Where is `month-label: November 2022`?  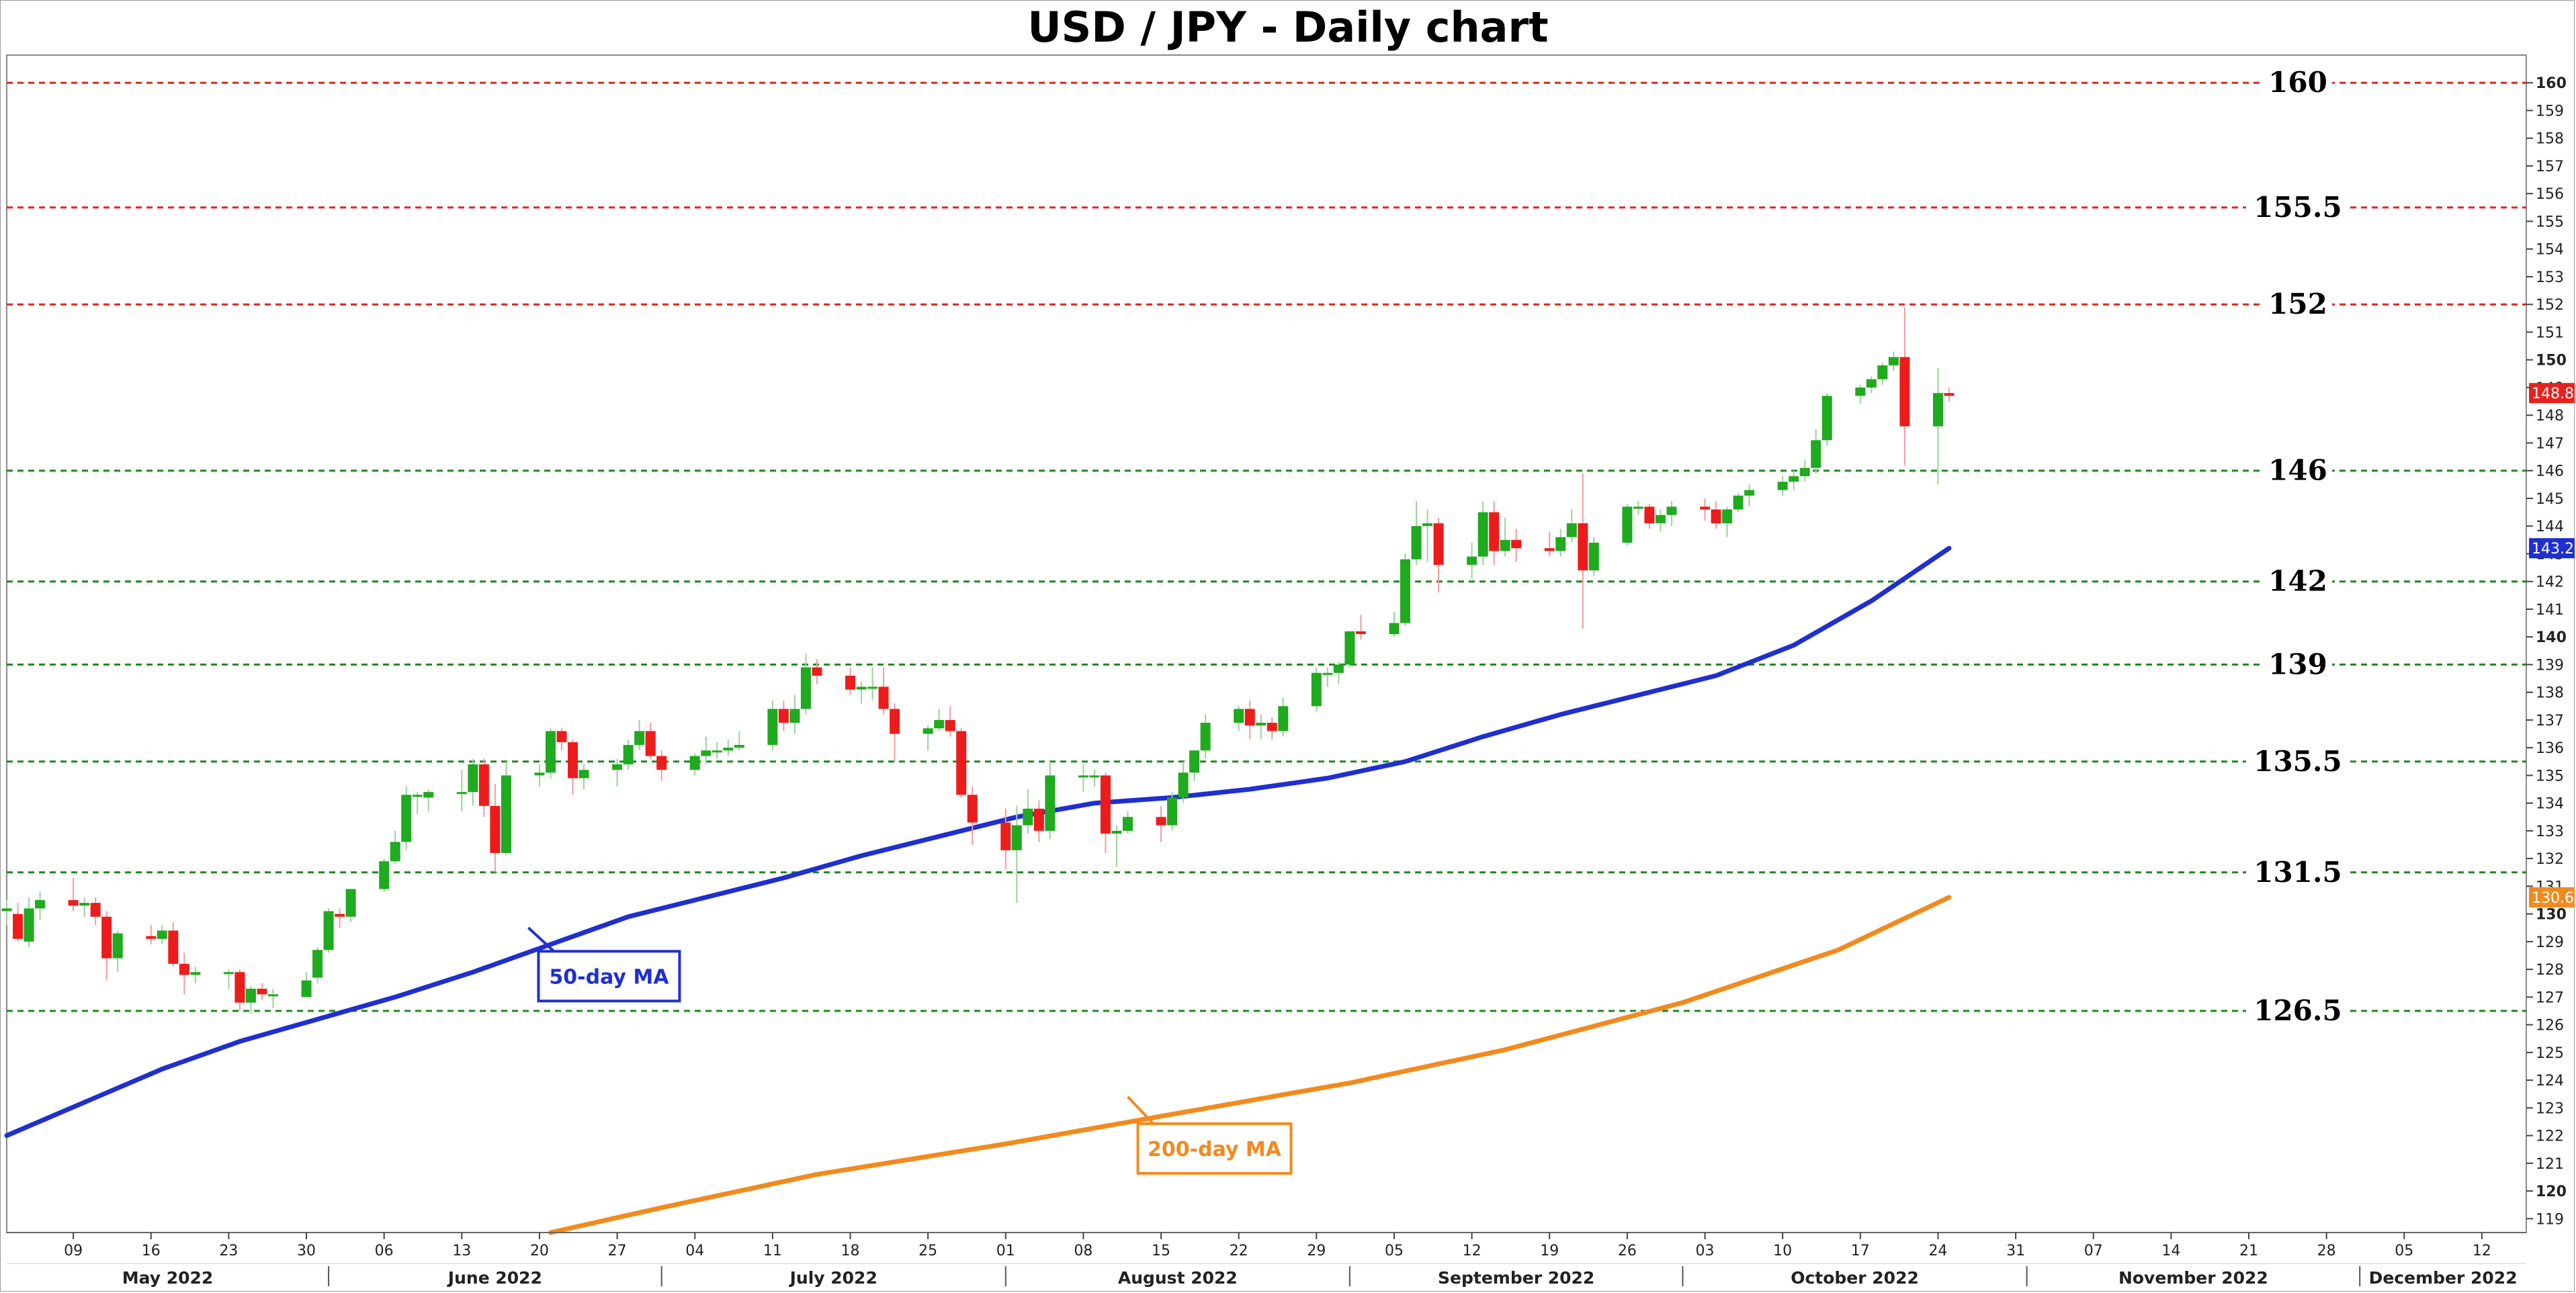 month-label: November 2022 is located at coordinates (2193, 1278).